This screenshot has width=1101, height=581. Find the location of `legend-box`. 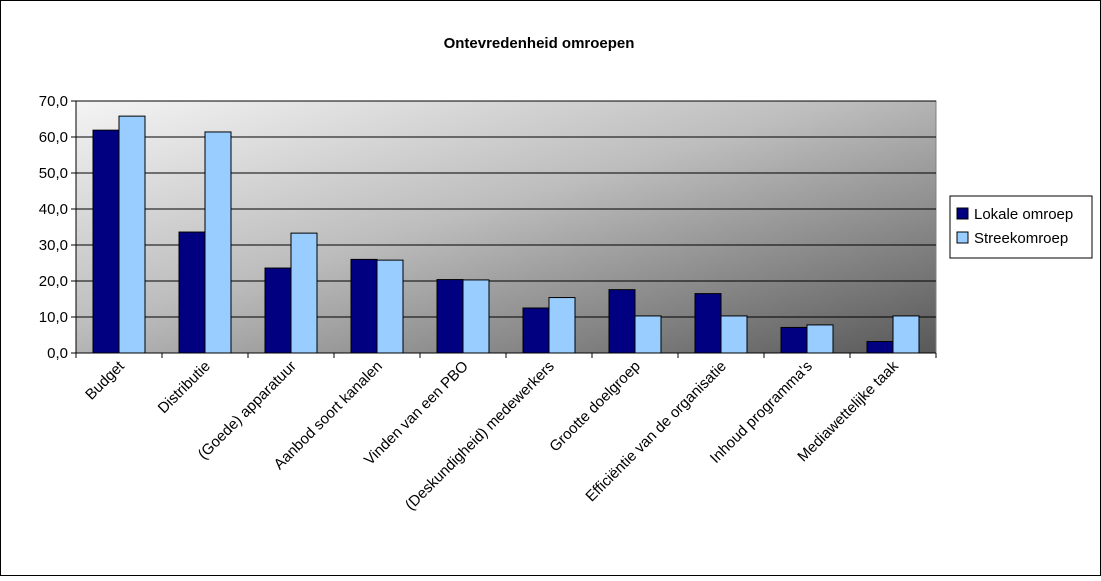

legend-box is located at coordinates (1021, 227).